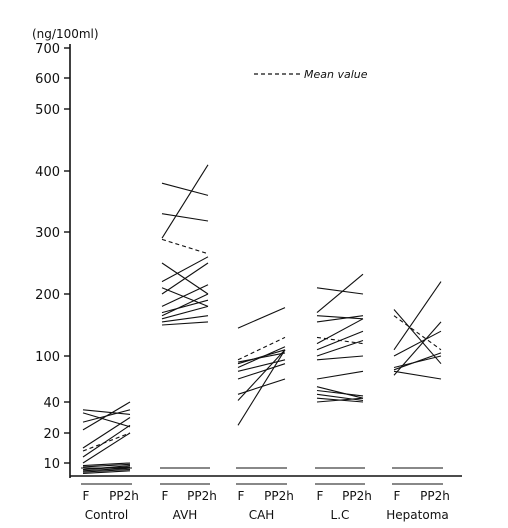 The height and width of the screenshot is (528, 508). What do you see at coordinates (106, 515) in the screenshot?
I see `x-category-label: Control` at bounding box center [106, 515].